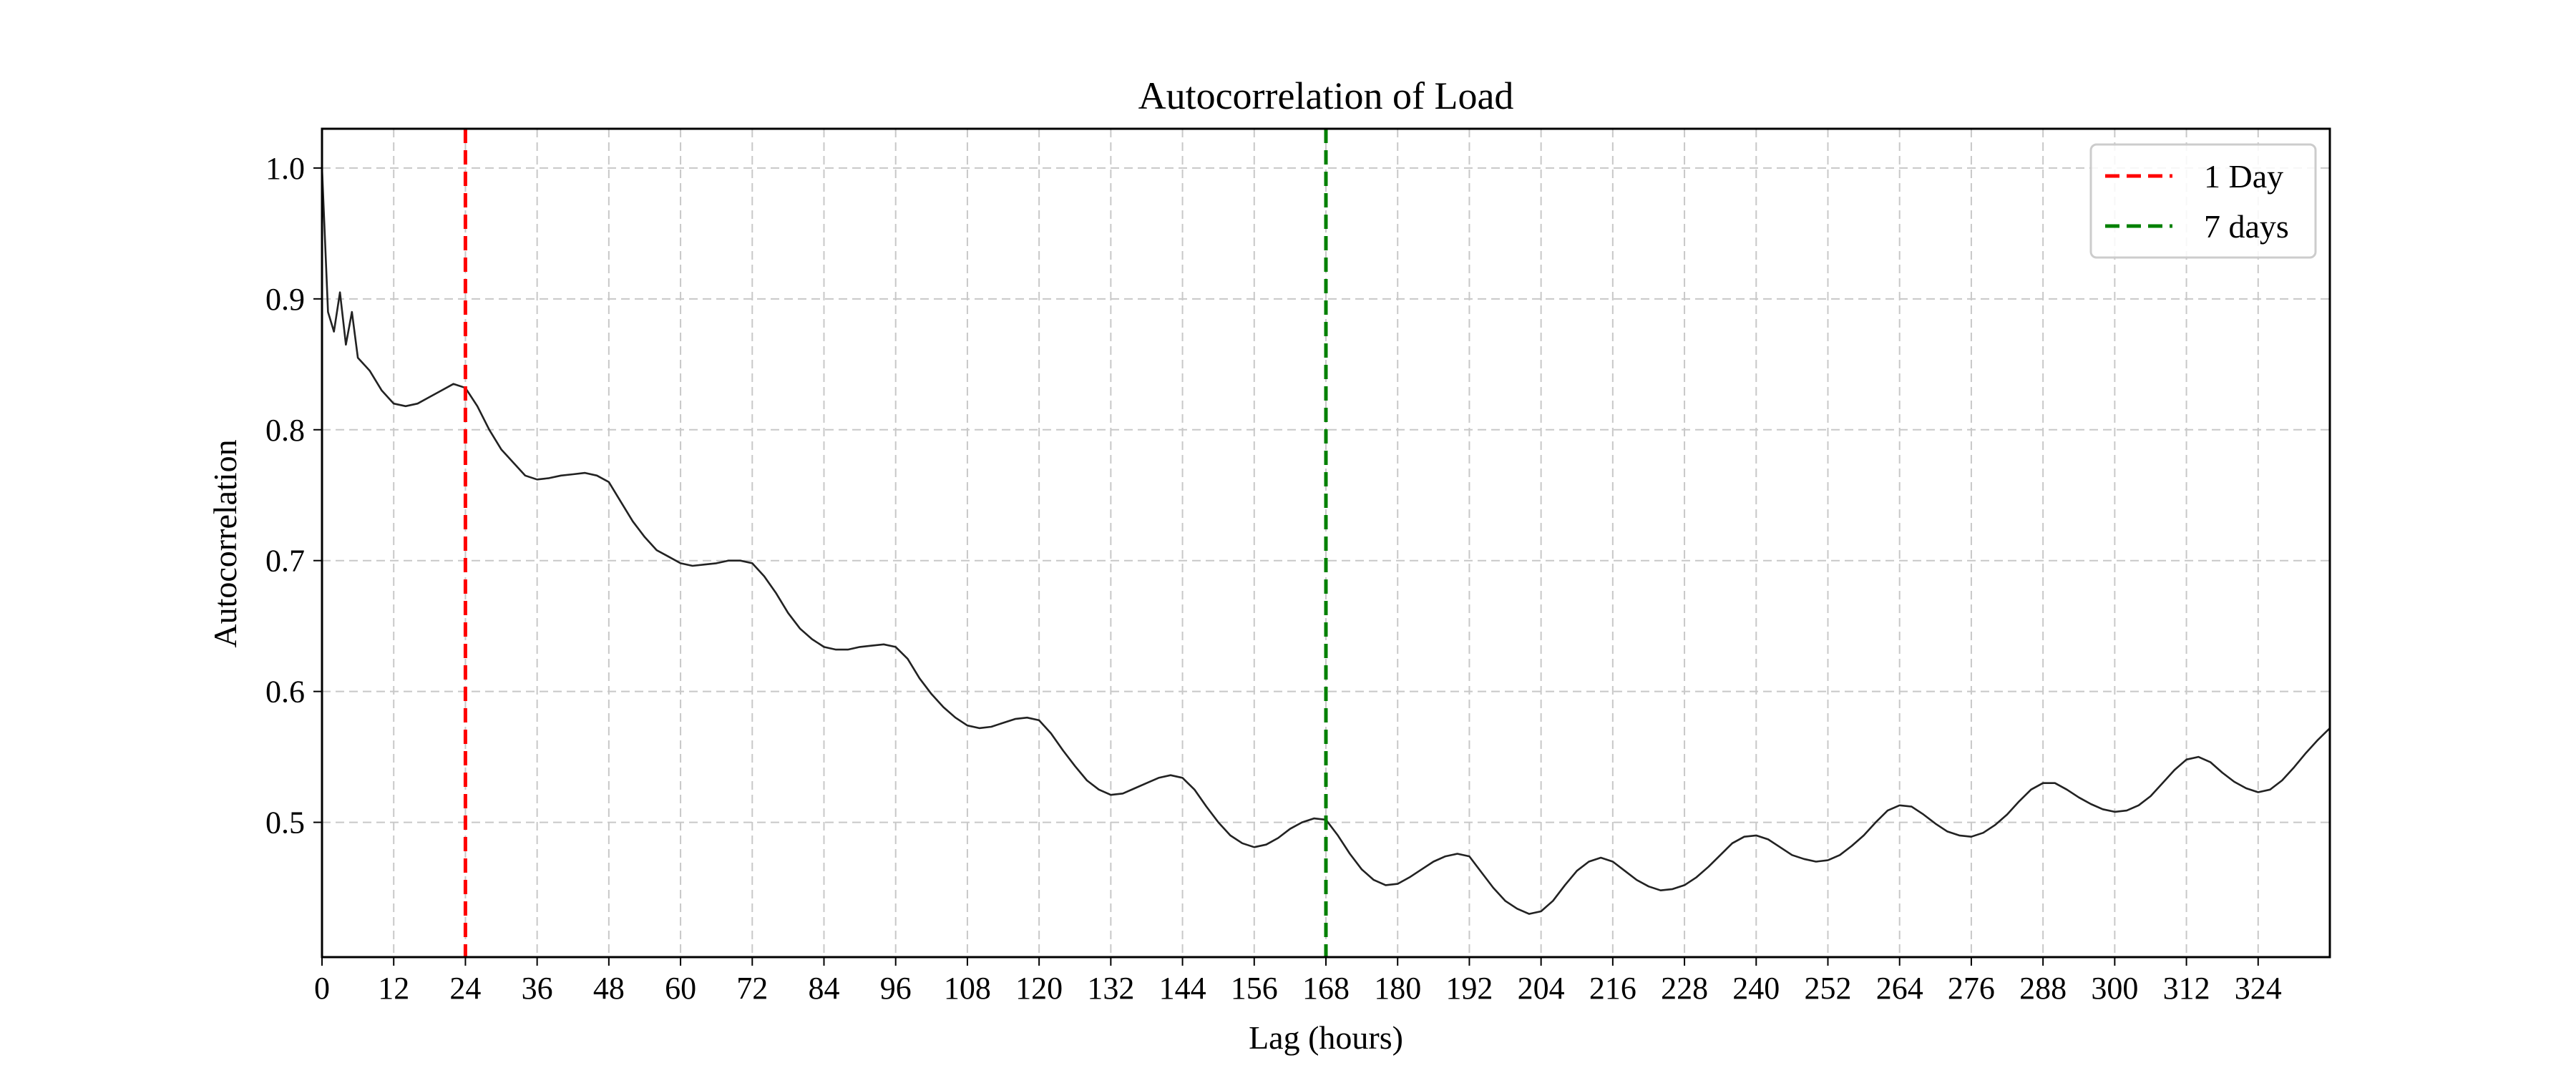 This screenshot has height=1073, width=2576. What do you see at coordinates (285, 561) in the screenshot?
I see `y-tick-label: 0.7` at bounding box center [285, 561].